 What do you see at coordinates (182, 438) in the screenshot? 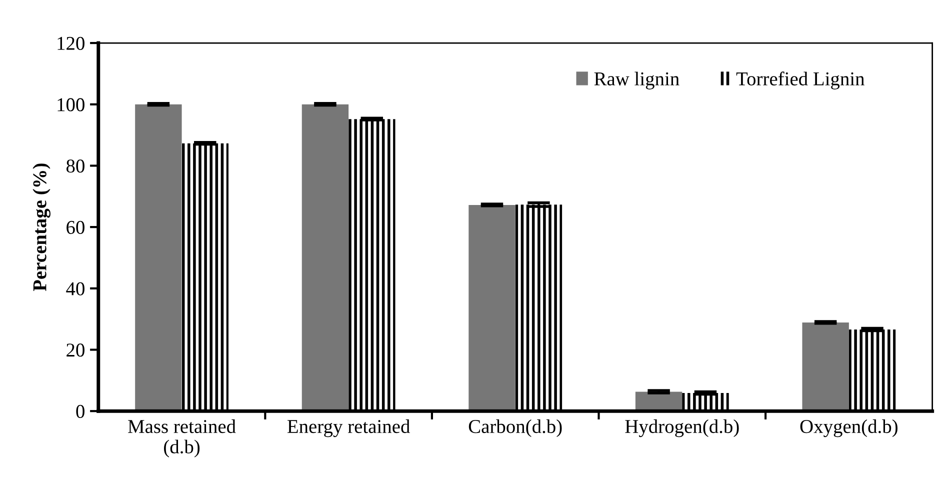
I see `x-tick-label: Mass retained (d.b)` at bounding box center [182, 438].